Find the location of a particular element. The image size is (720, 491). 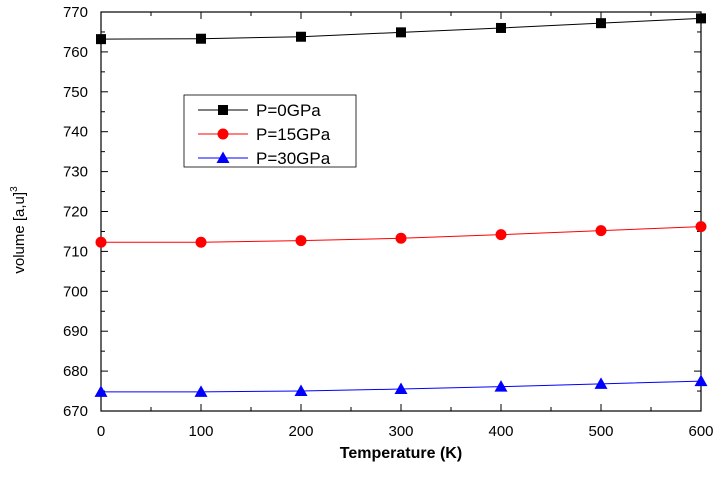

y-tick-label: 740 is located at coordinates (75, 132).